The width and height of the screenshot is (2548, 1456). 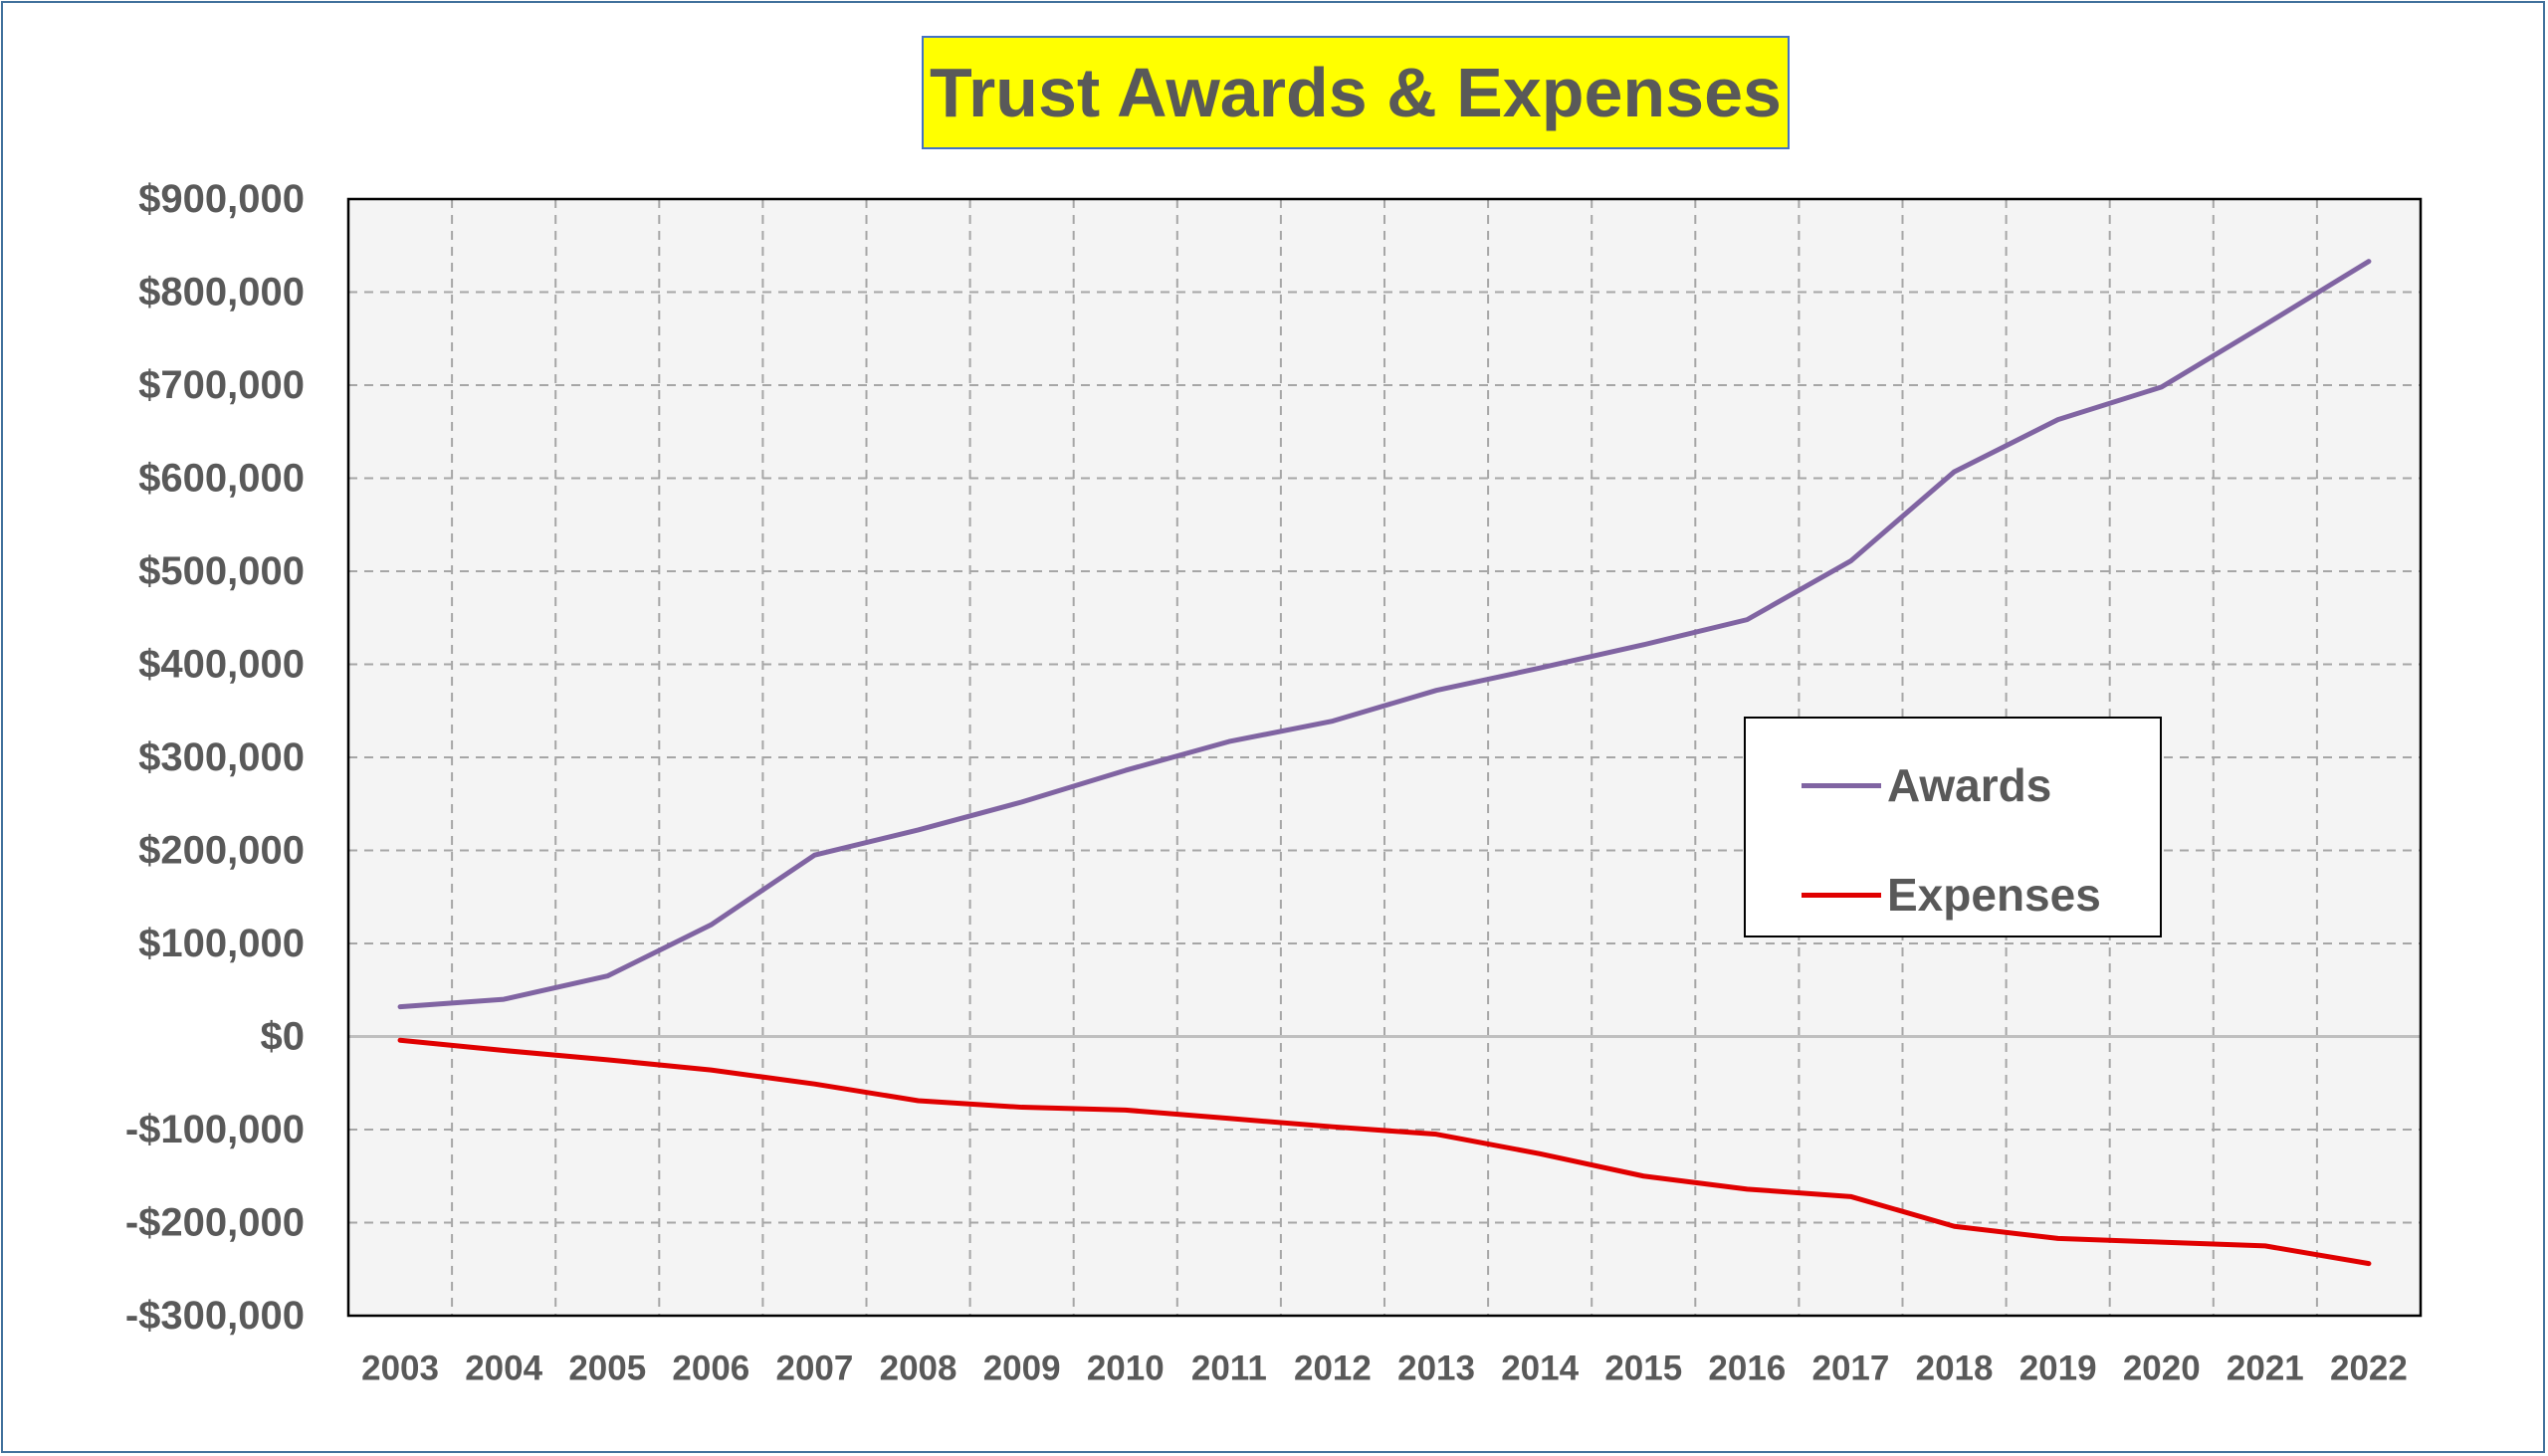 What do you see at coordinates (1851, 1369) in the screenshot?
I see `x-tick-label: 2017` at bounding box center [1851, 1369].